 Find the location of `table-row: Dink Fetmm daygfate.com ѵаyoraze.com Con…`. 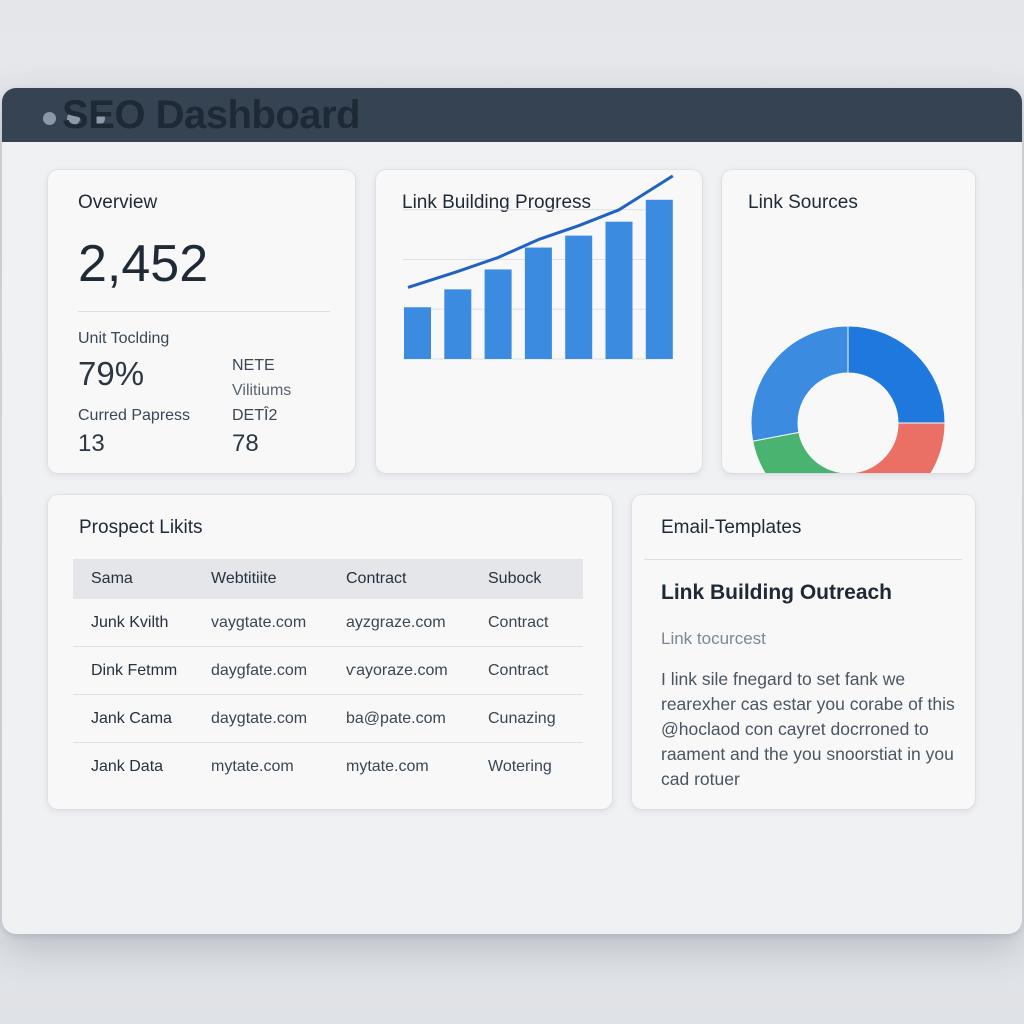

table-row: Dink Fetmm daygfate.com ѵаyoraze.com Con… is located at coordinates (328, 671).